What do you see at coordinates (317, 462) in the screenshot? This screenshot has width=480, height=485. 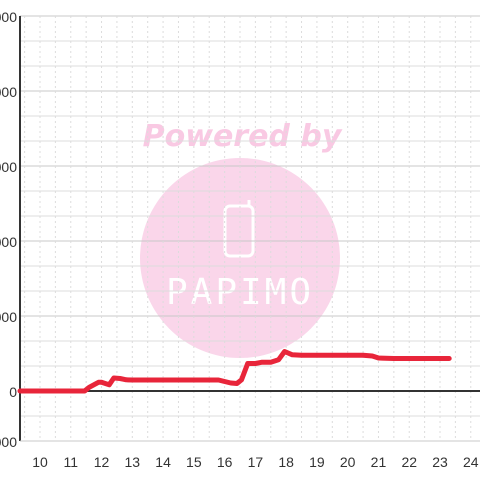 I see `x-tick-label: 19` at bounding box center [317, 462].